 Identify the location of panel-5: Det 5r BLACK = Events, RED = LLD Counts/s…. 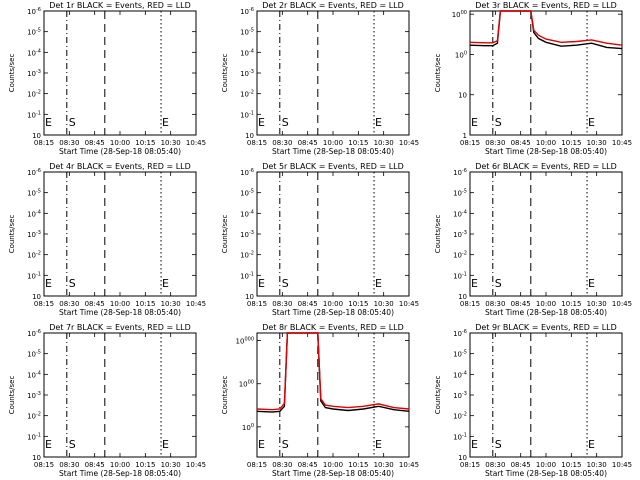
(320, 239).